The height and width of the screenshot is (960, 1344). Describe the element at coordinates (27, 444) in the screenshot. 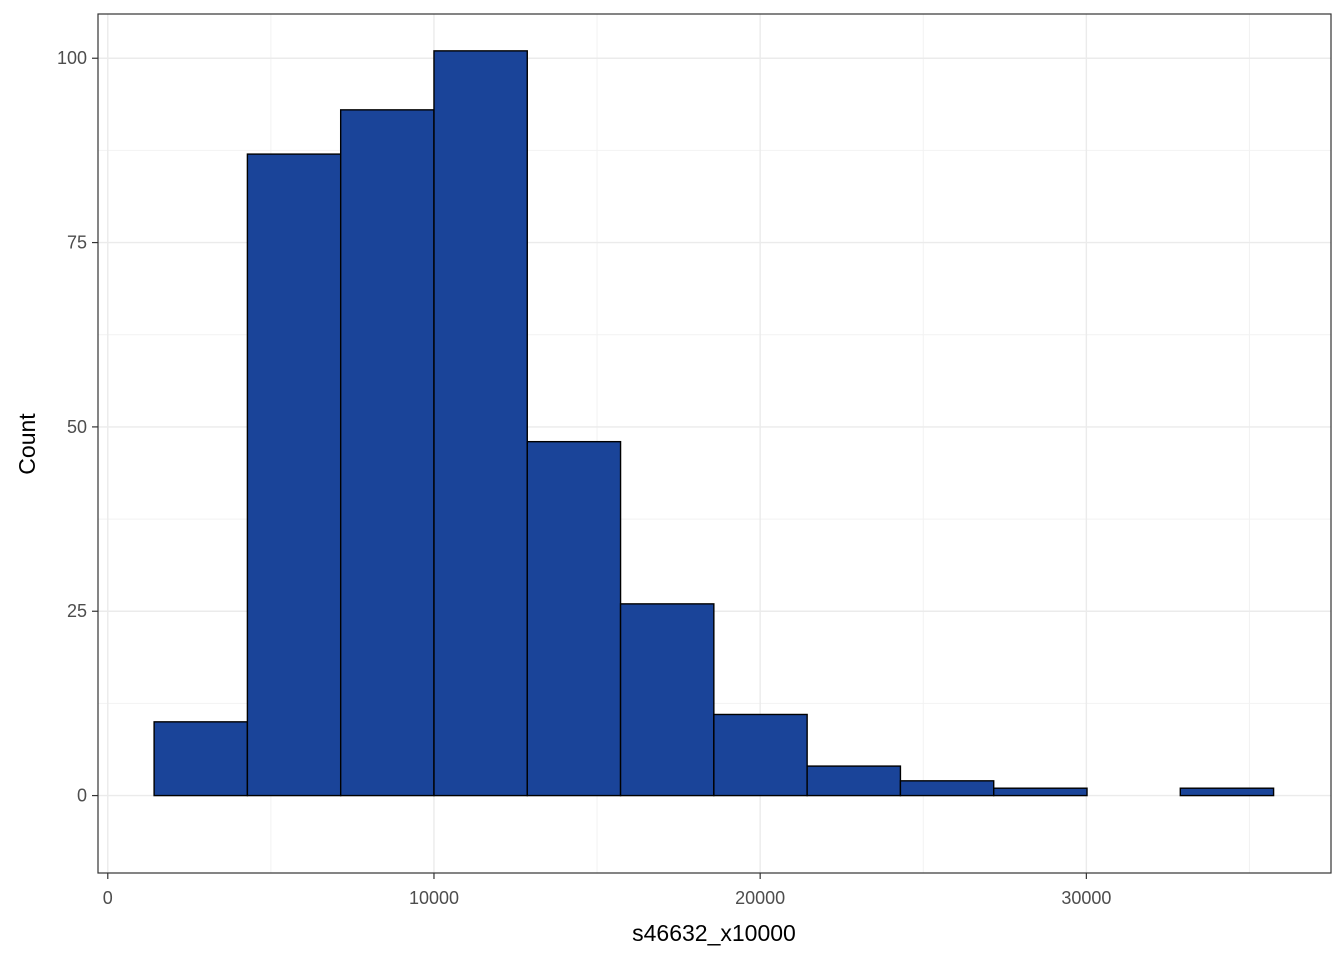

I see `y-axis-title: Count` at that location.